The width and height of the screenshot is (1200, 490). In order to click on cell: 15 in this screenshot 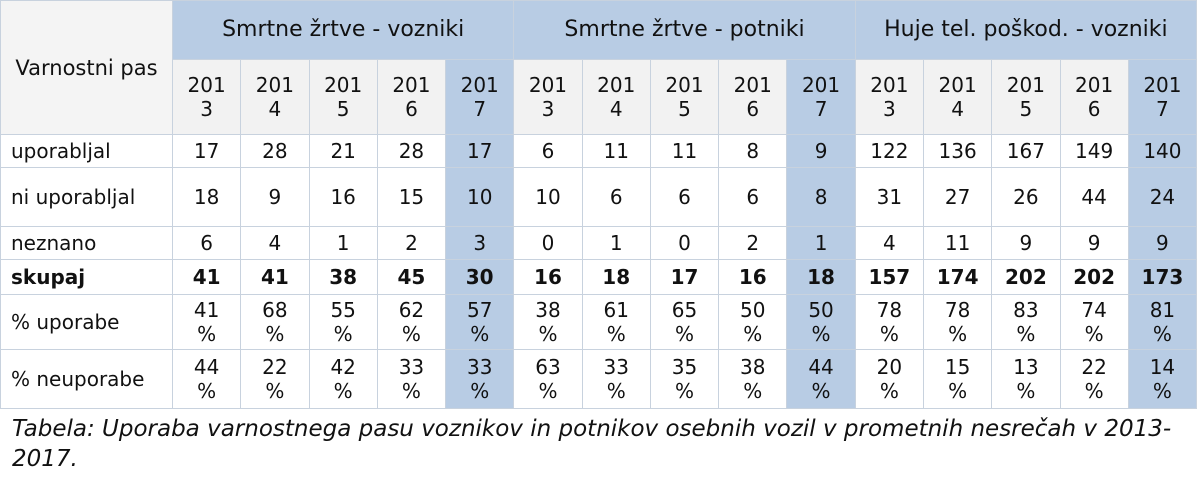, I will do `click(411, 197)`.